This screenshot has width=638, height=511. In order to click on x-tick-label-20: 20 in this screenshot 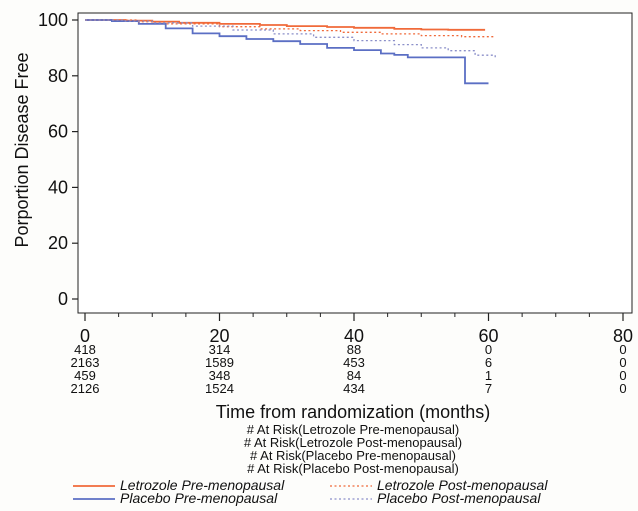, I will do `click(219, 336)`.